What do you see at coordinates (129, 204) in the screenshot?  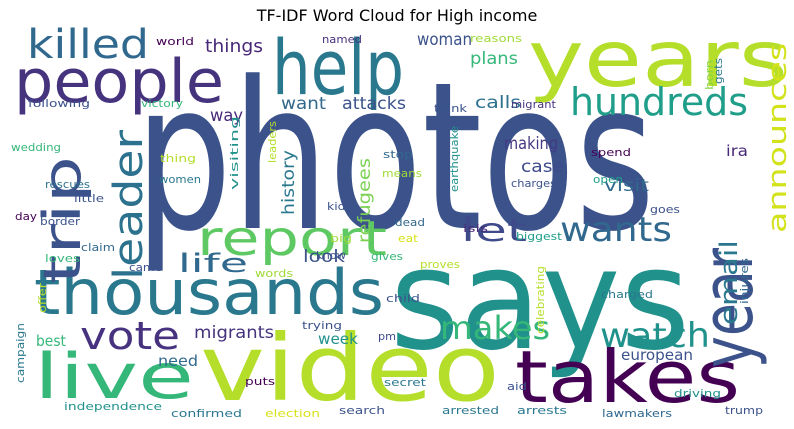 I see `word-leader: leader` at bounding box center [129, 204].